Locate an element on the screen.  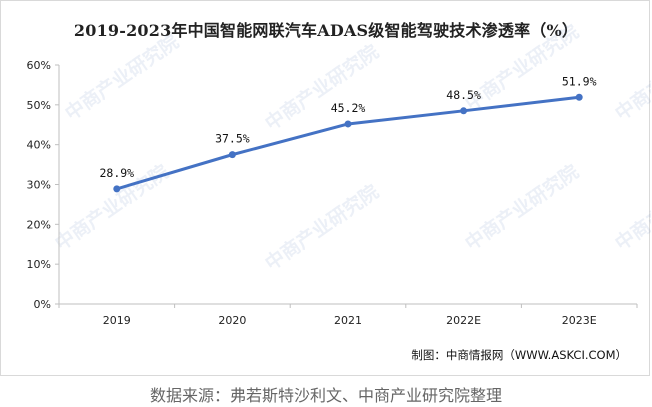
x-tick-label: 2023E is located at coordinates (579, 320).